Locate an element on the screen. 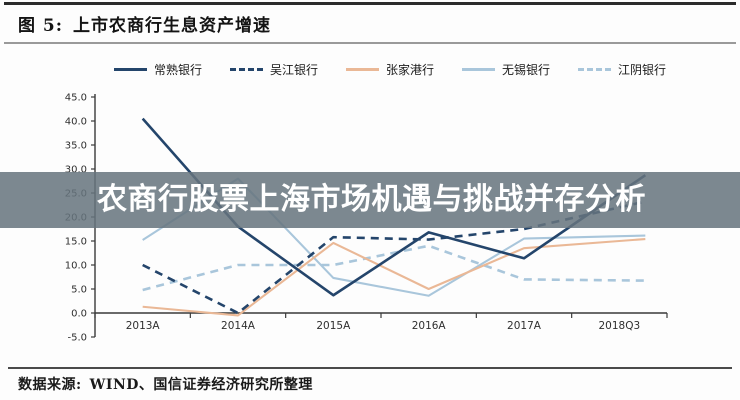  chart-legend: 常熟银行 吴江银行 张家港行 无锡银行 江阴银行 is located at coordinates (390, 69).